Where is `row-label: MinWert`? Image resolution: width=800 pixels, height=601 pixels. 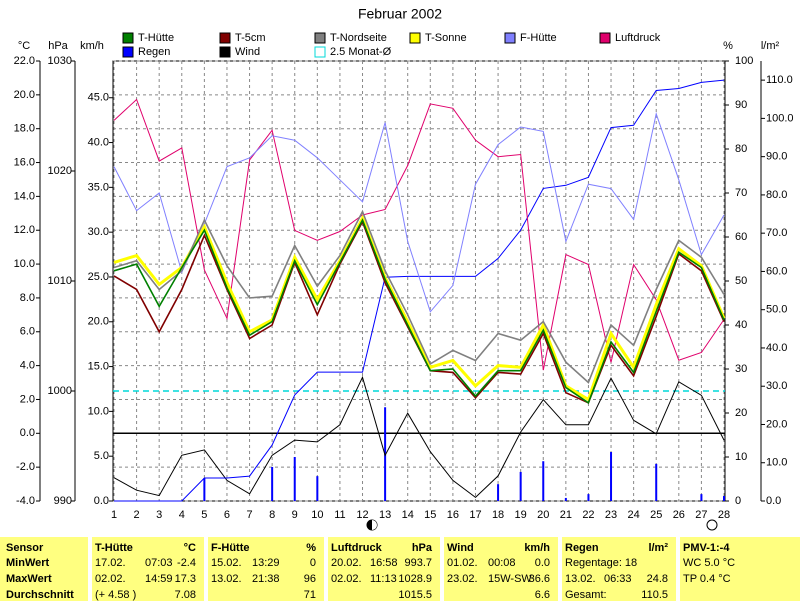 row-label: MinWert is located at coordinates (28, 563).